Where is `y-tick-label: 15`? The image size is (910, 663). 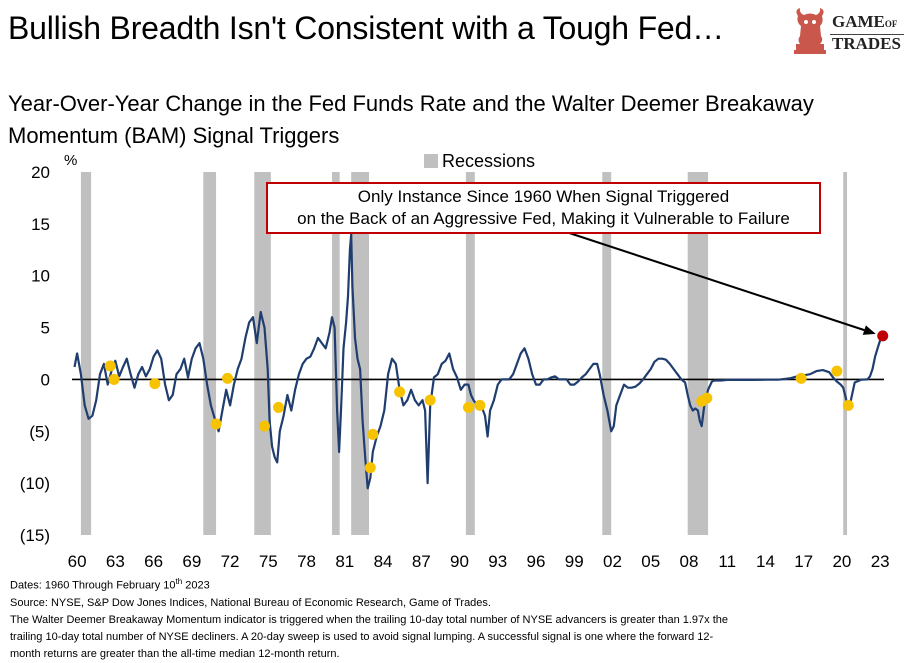
y-tick-label: 15 is located at coordinates (40, 224).